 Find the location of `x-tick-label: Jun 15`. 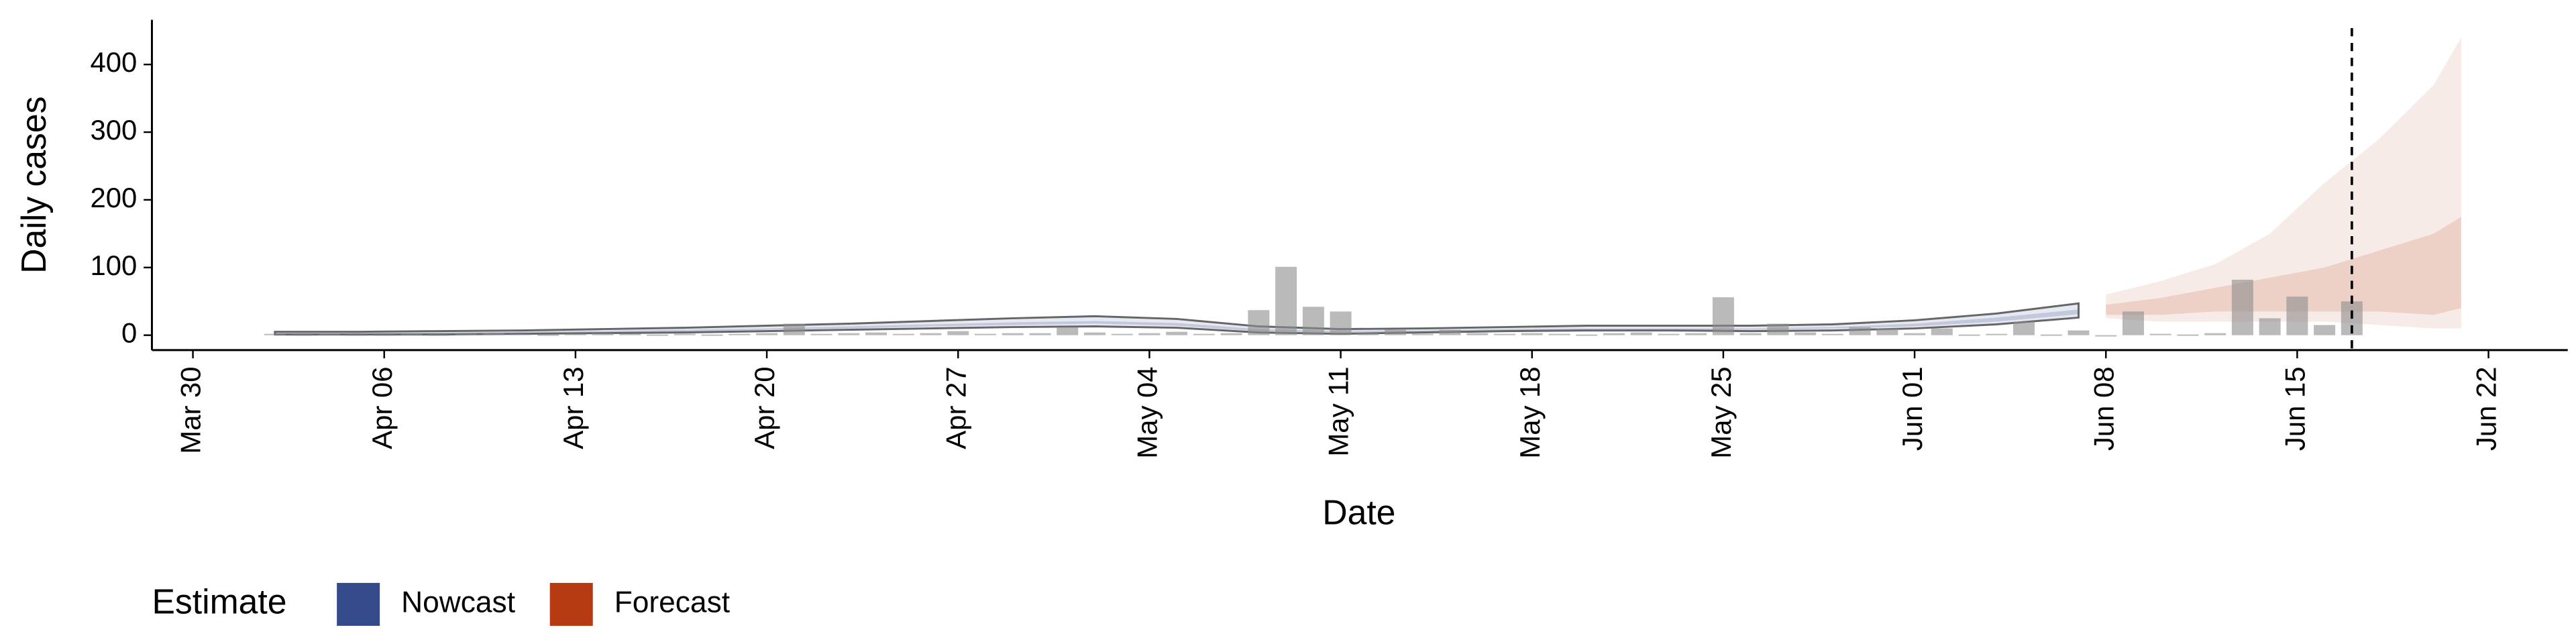

x-tick-label: Jun 15 is located at coordinates (2294, 408).